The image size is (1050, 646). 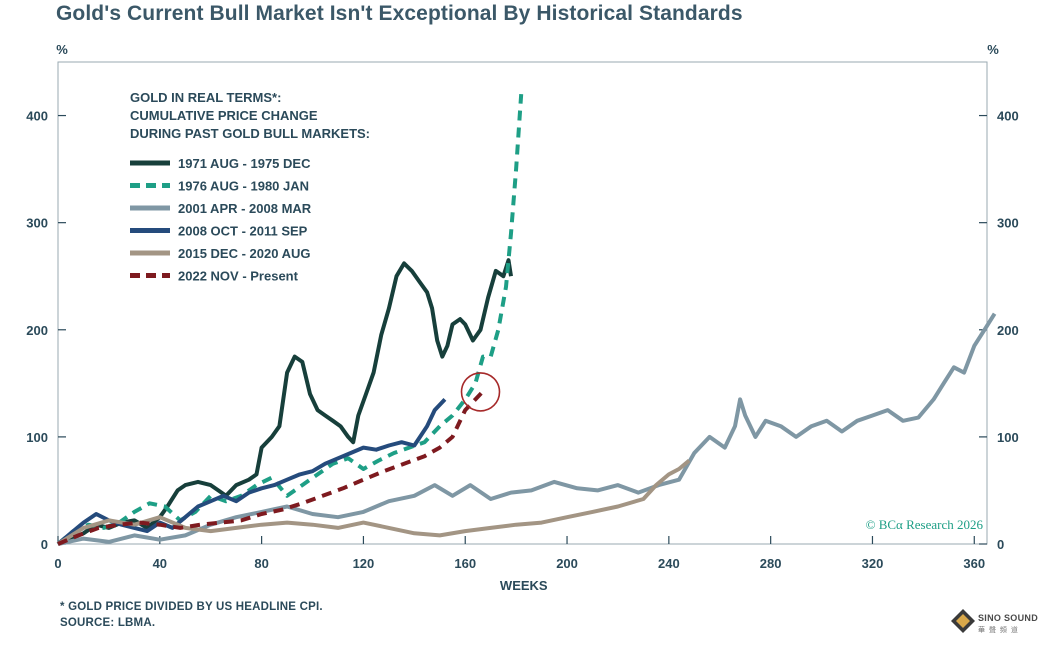 I want to click on x-tick-label: 320, so click(x=873, y=563).